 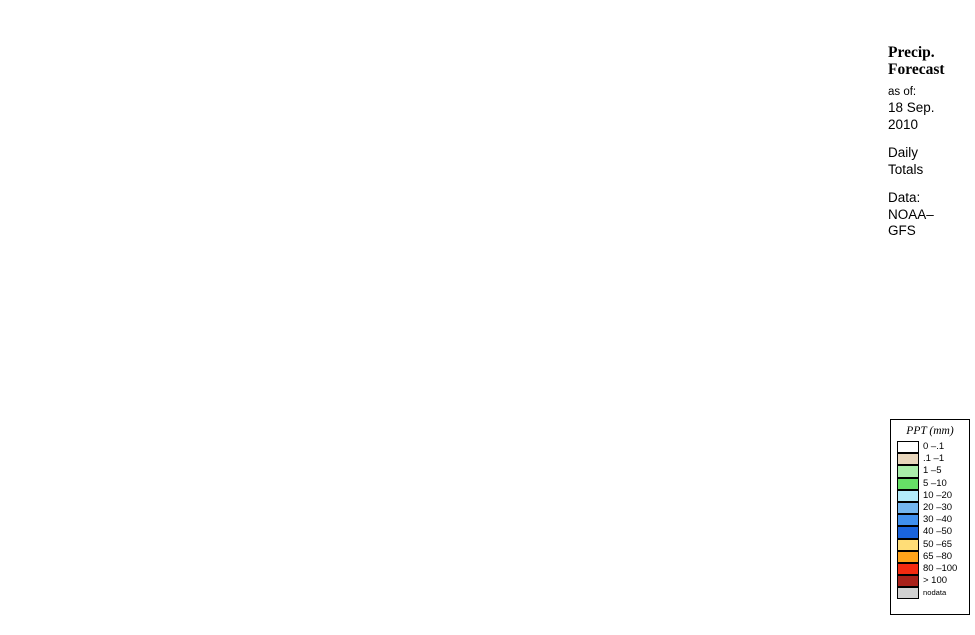 What do you see at coordinates (930, 431) in the screenshot?
I see `legend-title: PPT (mm)` at bounding box center [930, 431].